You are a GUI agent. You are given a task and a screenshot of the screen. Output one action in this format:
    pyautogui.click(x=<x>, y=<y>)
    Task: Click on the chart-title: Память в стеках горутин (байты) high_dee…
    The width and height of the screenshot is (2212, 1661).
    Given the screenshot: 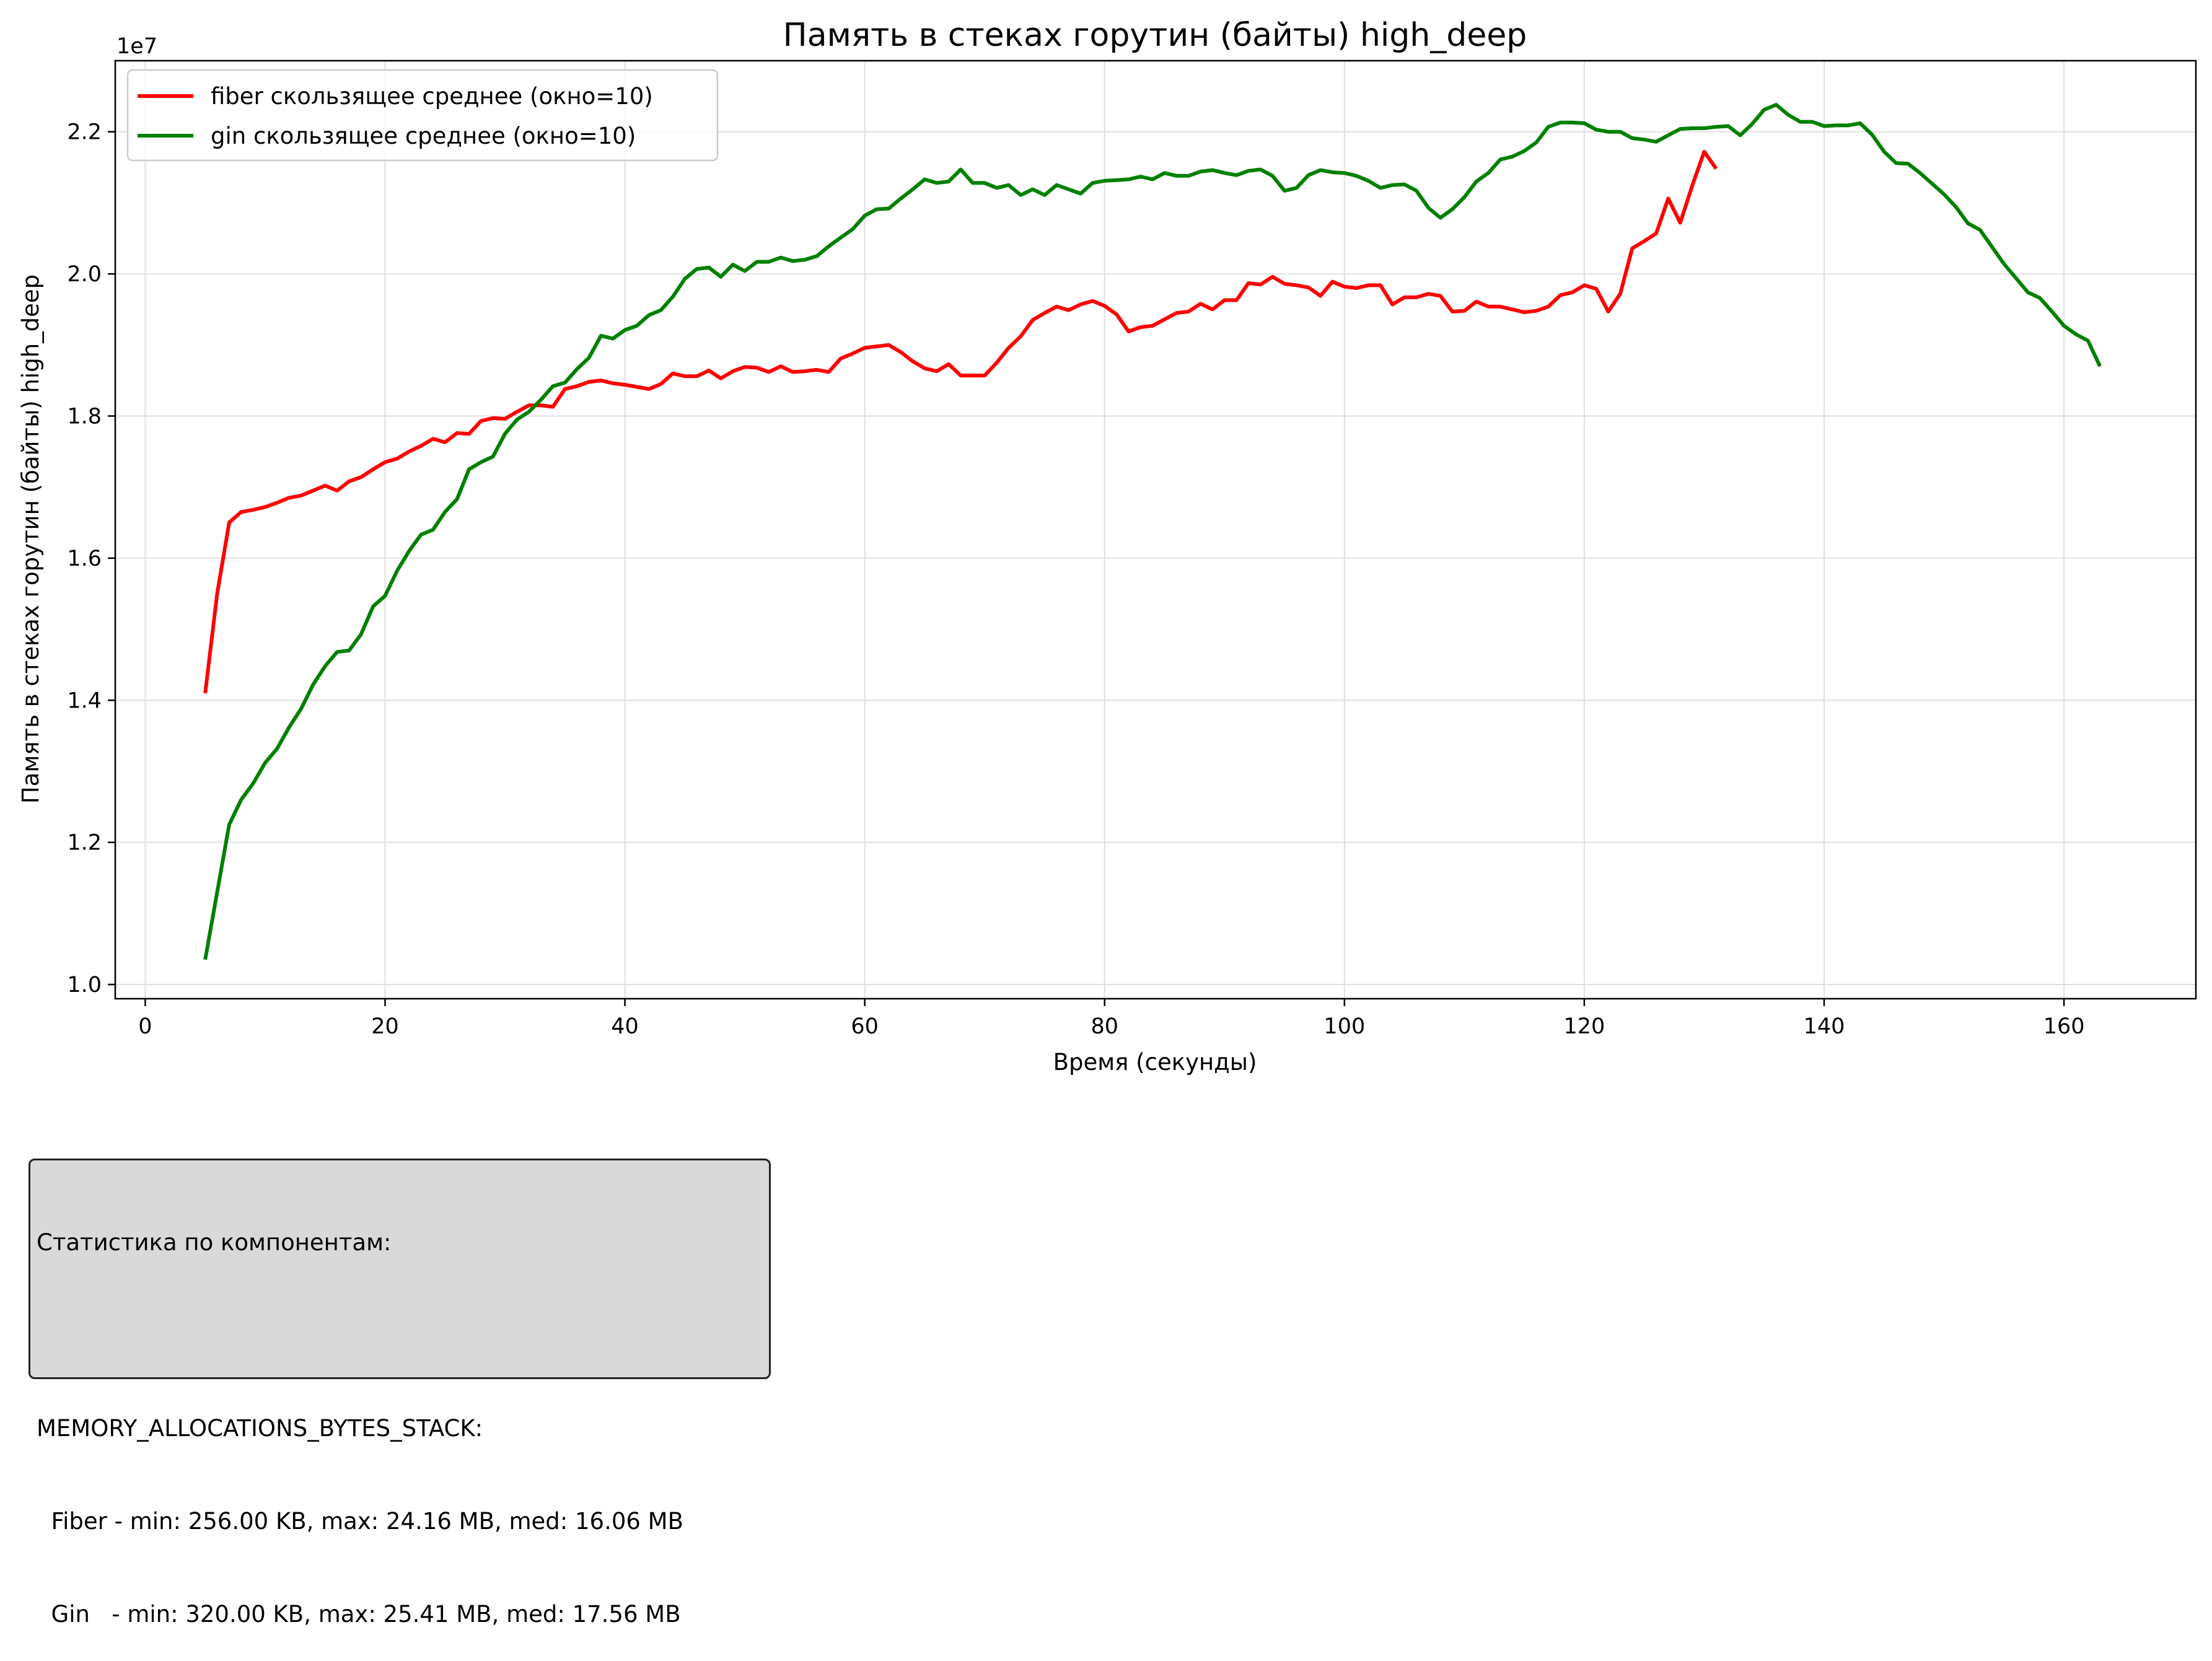 What is the action you would take?
    pyautogui.click(x=1155, y=35)
    